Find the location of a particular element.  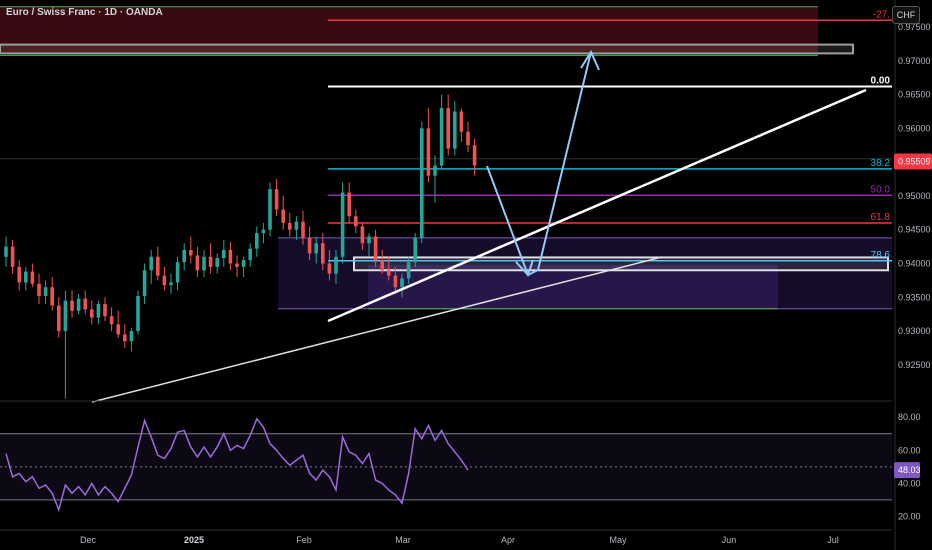

price-tick-label: 0.92500 is located at coordinates (914, 365).